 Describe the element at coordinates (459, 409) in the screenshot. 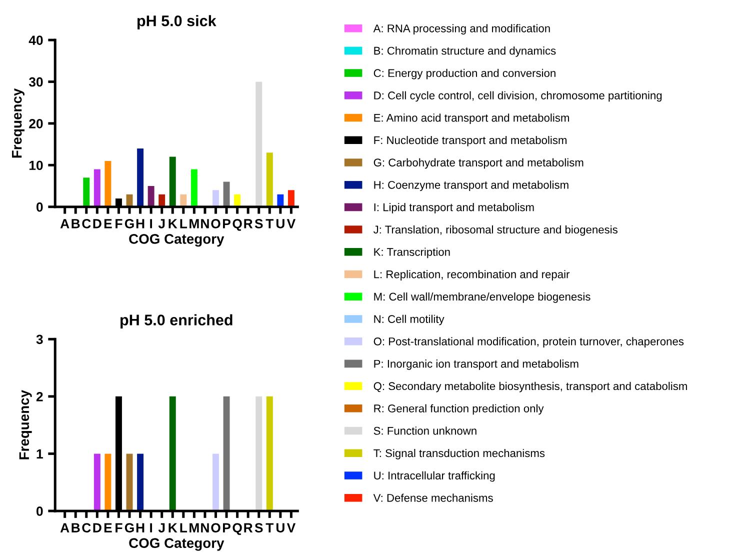

I see `legend-label: R: General function prediction only` at that location.